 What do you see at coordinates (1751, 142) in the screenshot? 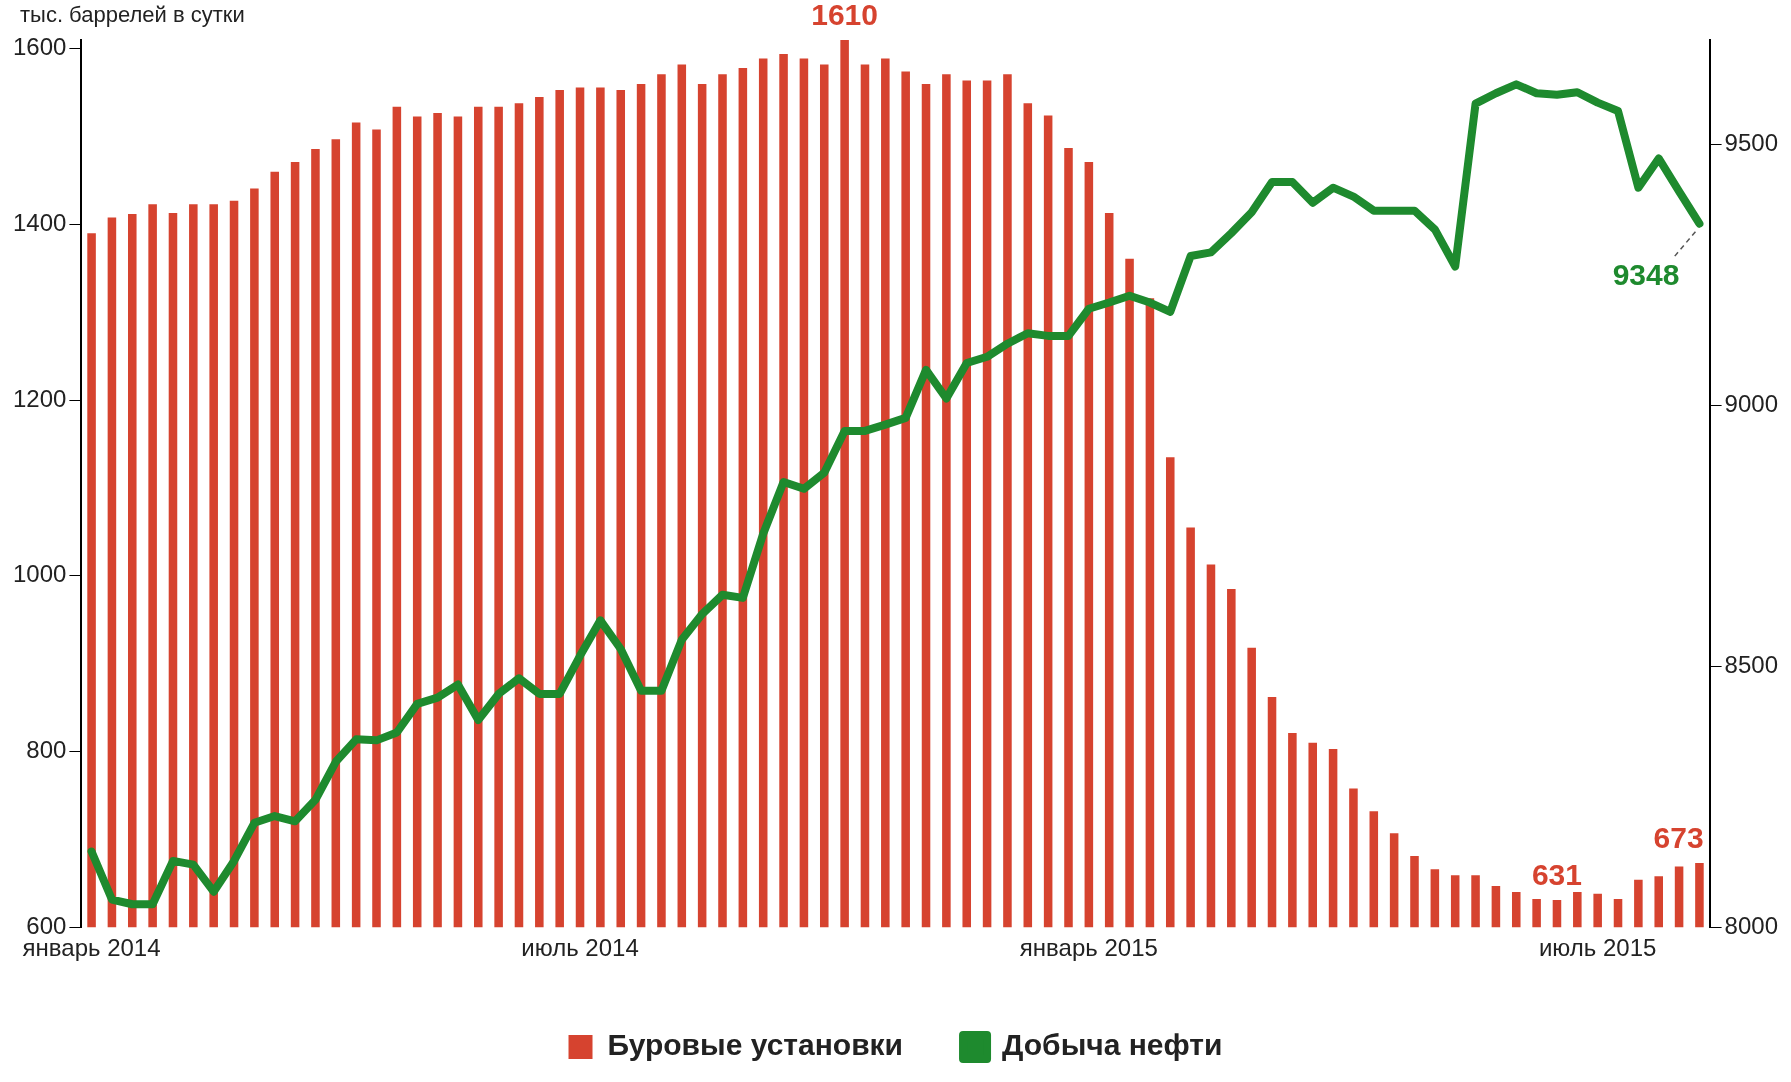
I see `y2-tick-label: 9500` at bounding box center [1751, 142].